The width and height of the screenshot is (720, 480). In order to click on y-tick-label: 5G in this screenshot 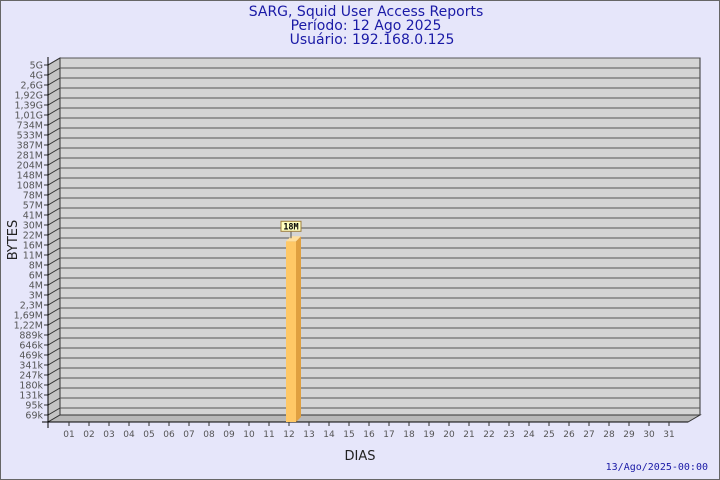, I will do `click(36, 66)`.